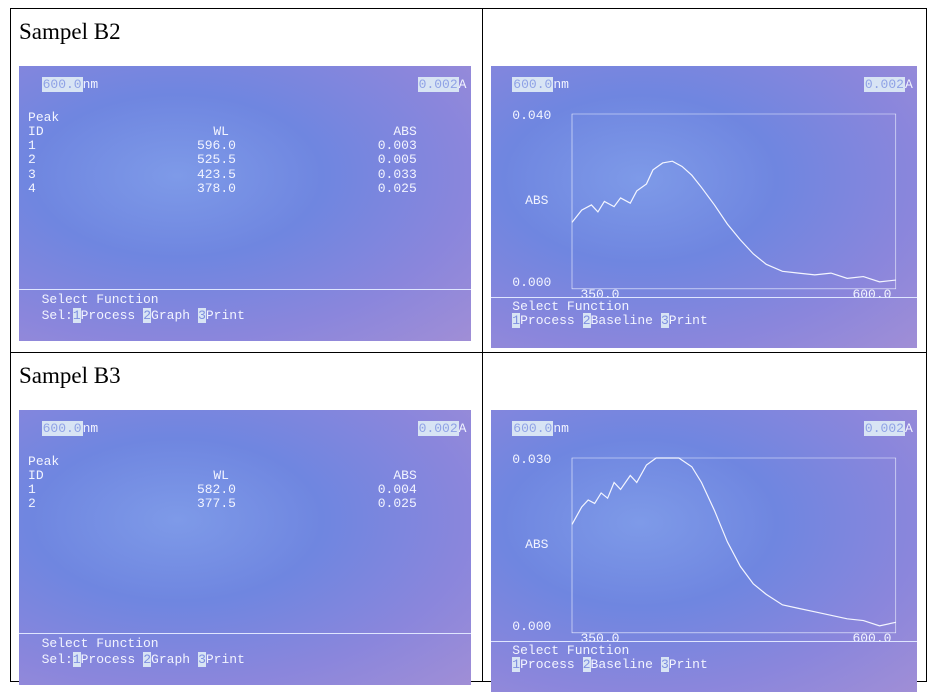 The image size is (937, 692). Describe the element at coordinates (216, 504) in the screenshot. I see `peak-wl: 377.5` at that location.